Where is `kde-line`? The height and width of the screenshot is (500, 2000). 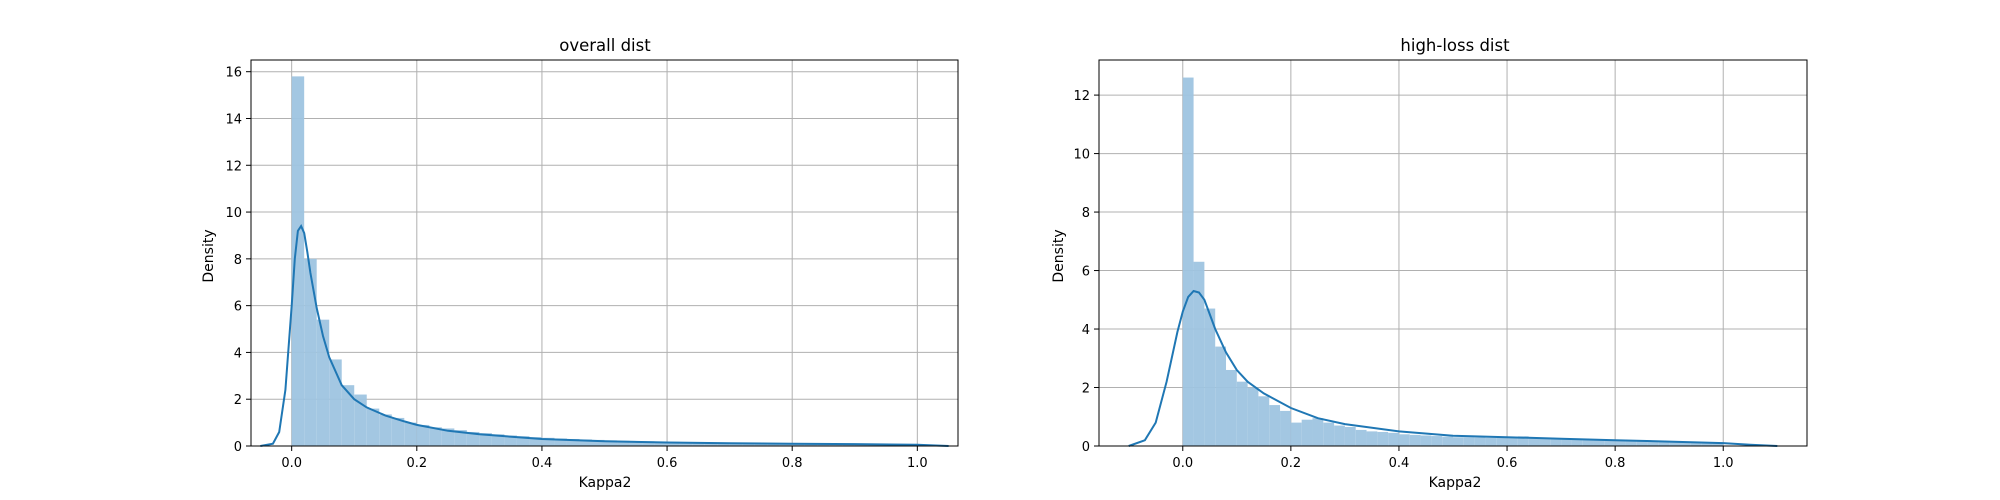
kde-line is located at coordinates (1453, 368).